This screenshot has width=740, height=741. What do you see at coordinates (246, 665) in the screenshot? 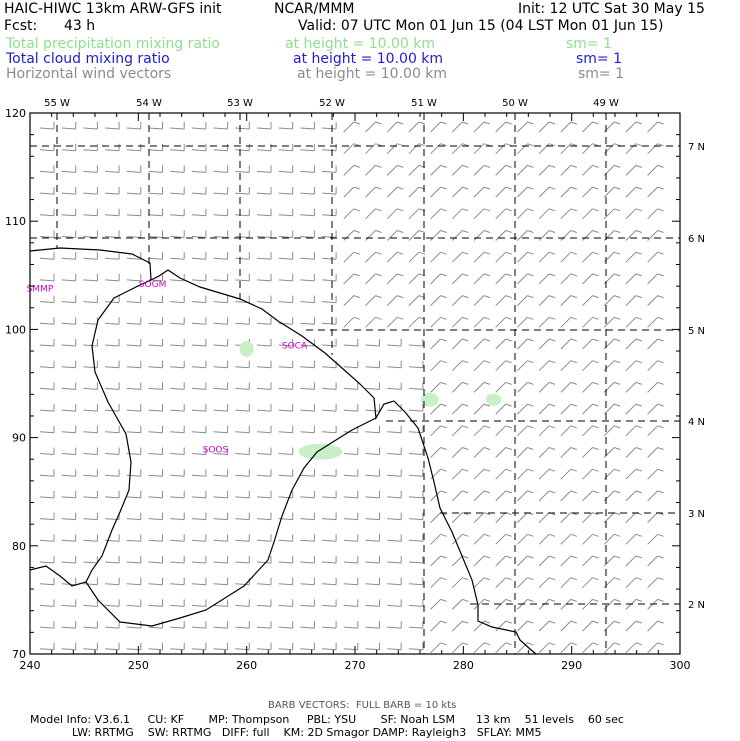
I see `x-tick-label: 260` at bounding box center [246, 665].